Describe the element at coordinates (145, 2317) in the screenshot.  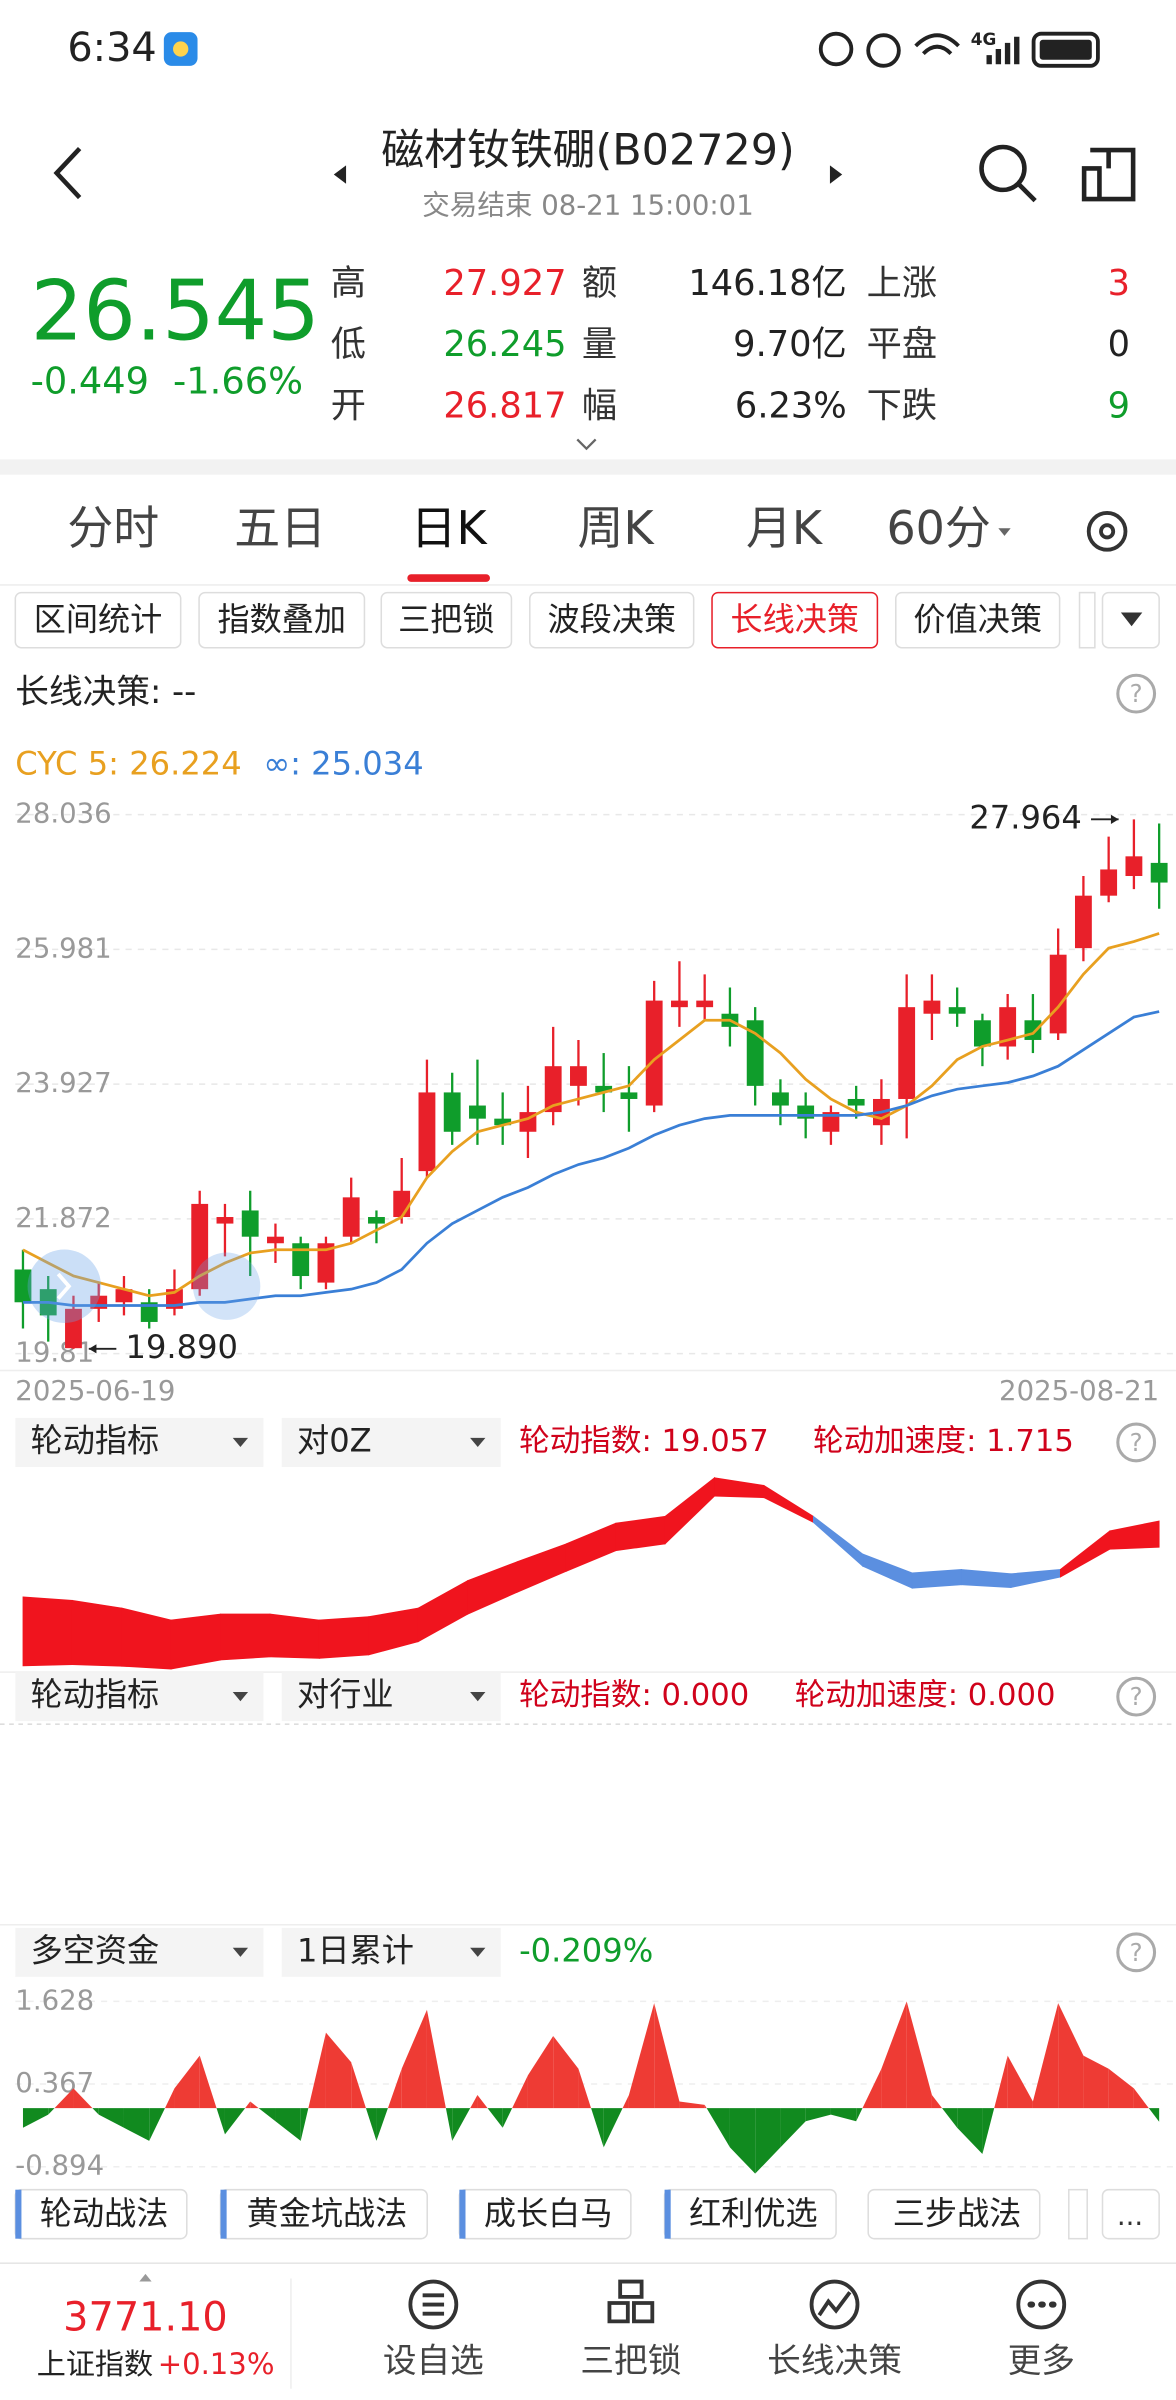
I see `index-value: 3771.10` at that location.